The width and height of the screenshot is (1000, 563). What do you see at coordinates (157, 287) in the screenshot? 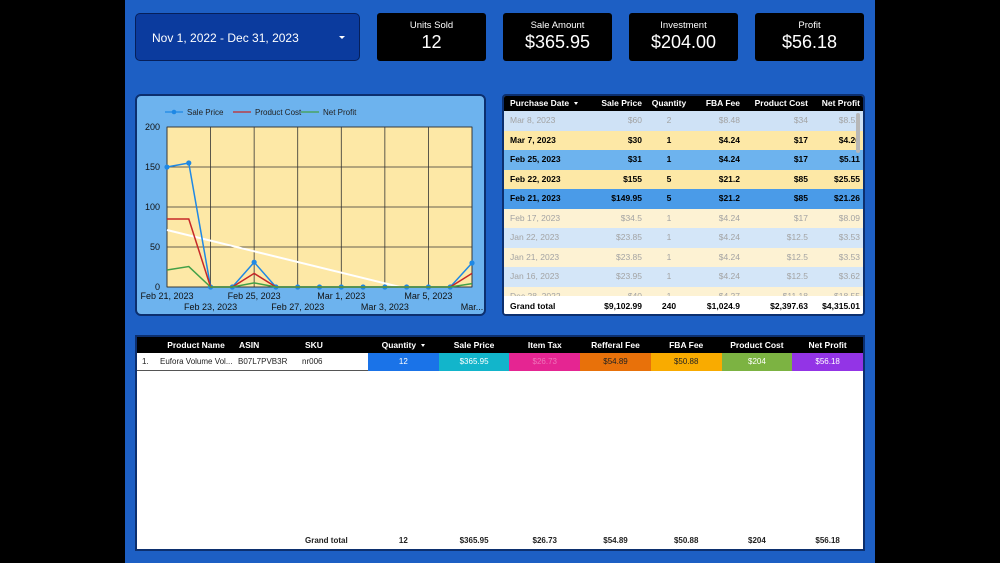
I see `y-tick-label: 0` at bounding box center [157, 287].